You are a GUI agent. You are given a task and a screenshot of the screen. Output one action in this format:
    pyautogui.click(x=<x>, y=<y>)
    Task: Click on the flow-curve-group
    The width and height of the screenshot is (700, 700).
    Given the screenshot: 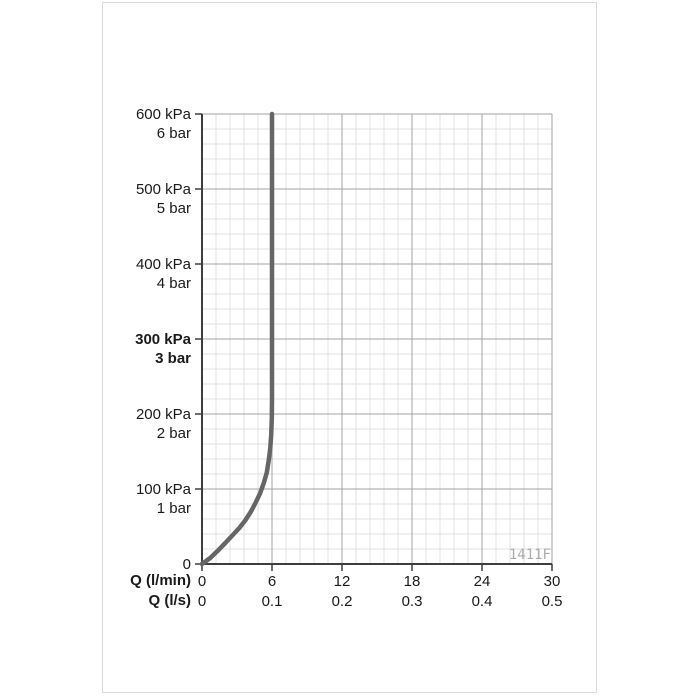 What is the action you would take?
    pyautogui.click(x=237, y=339)
    